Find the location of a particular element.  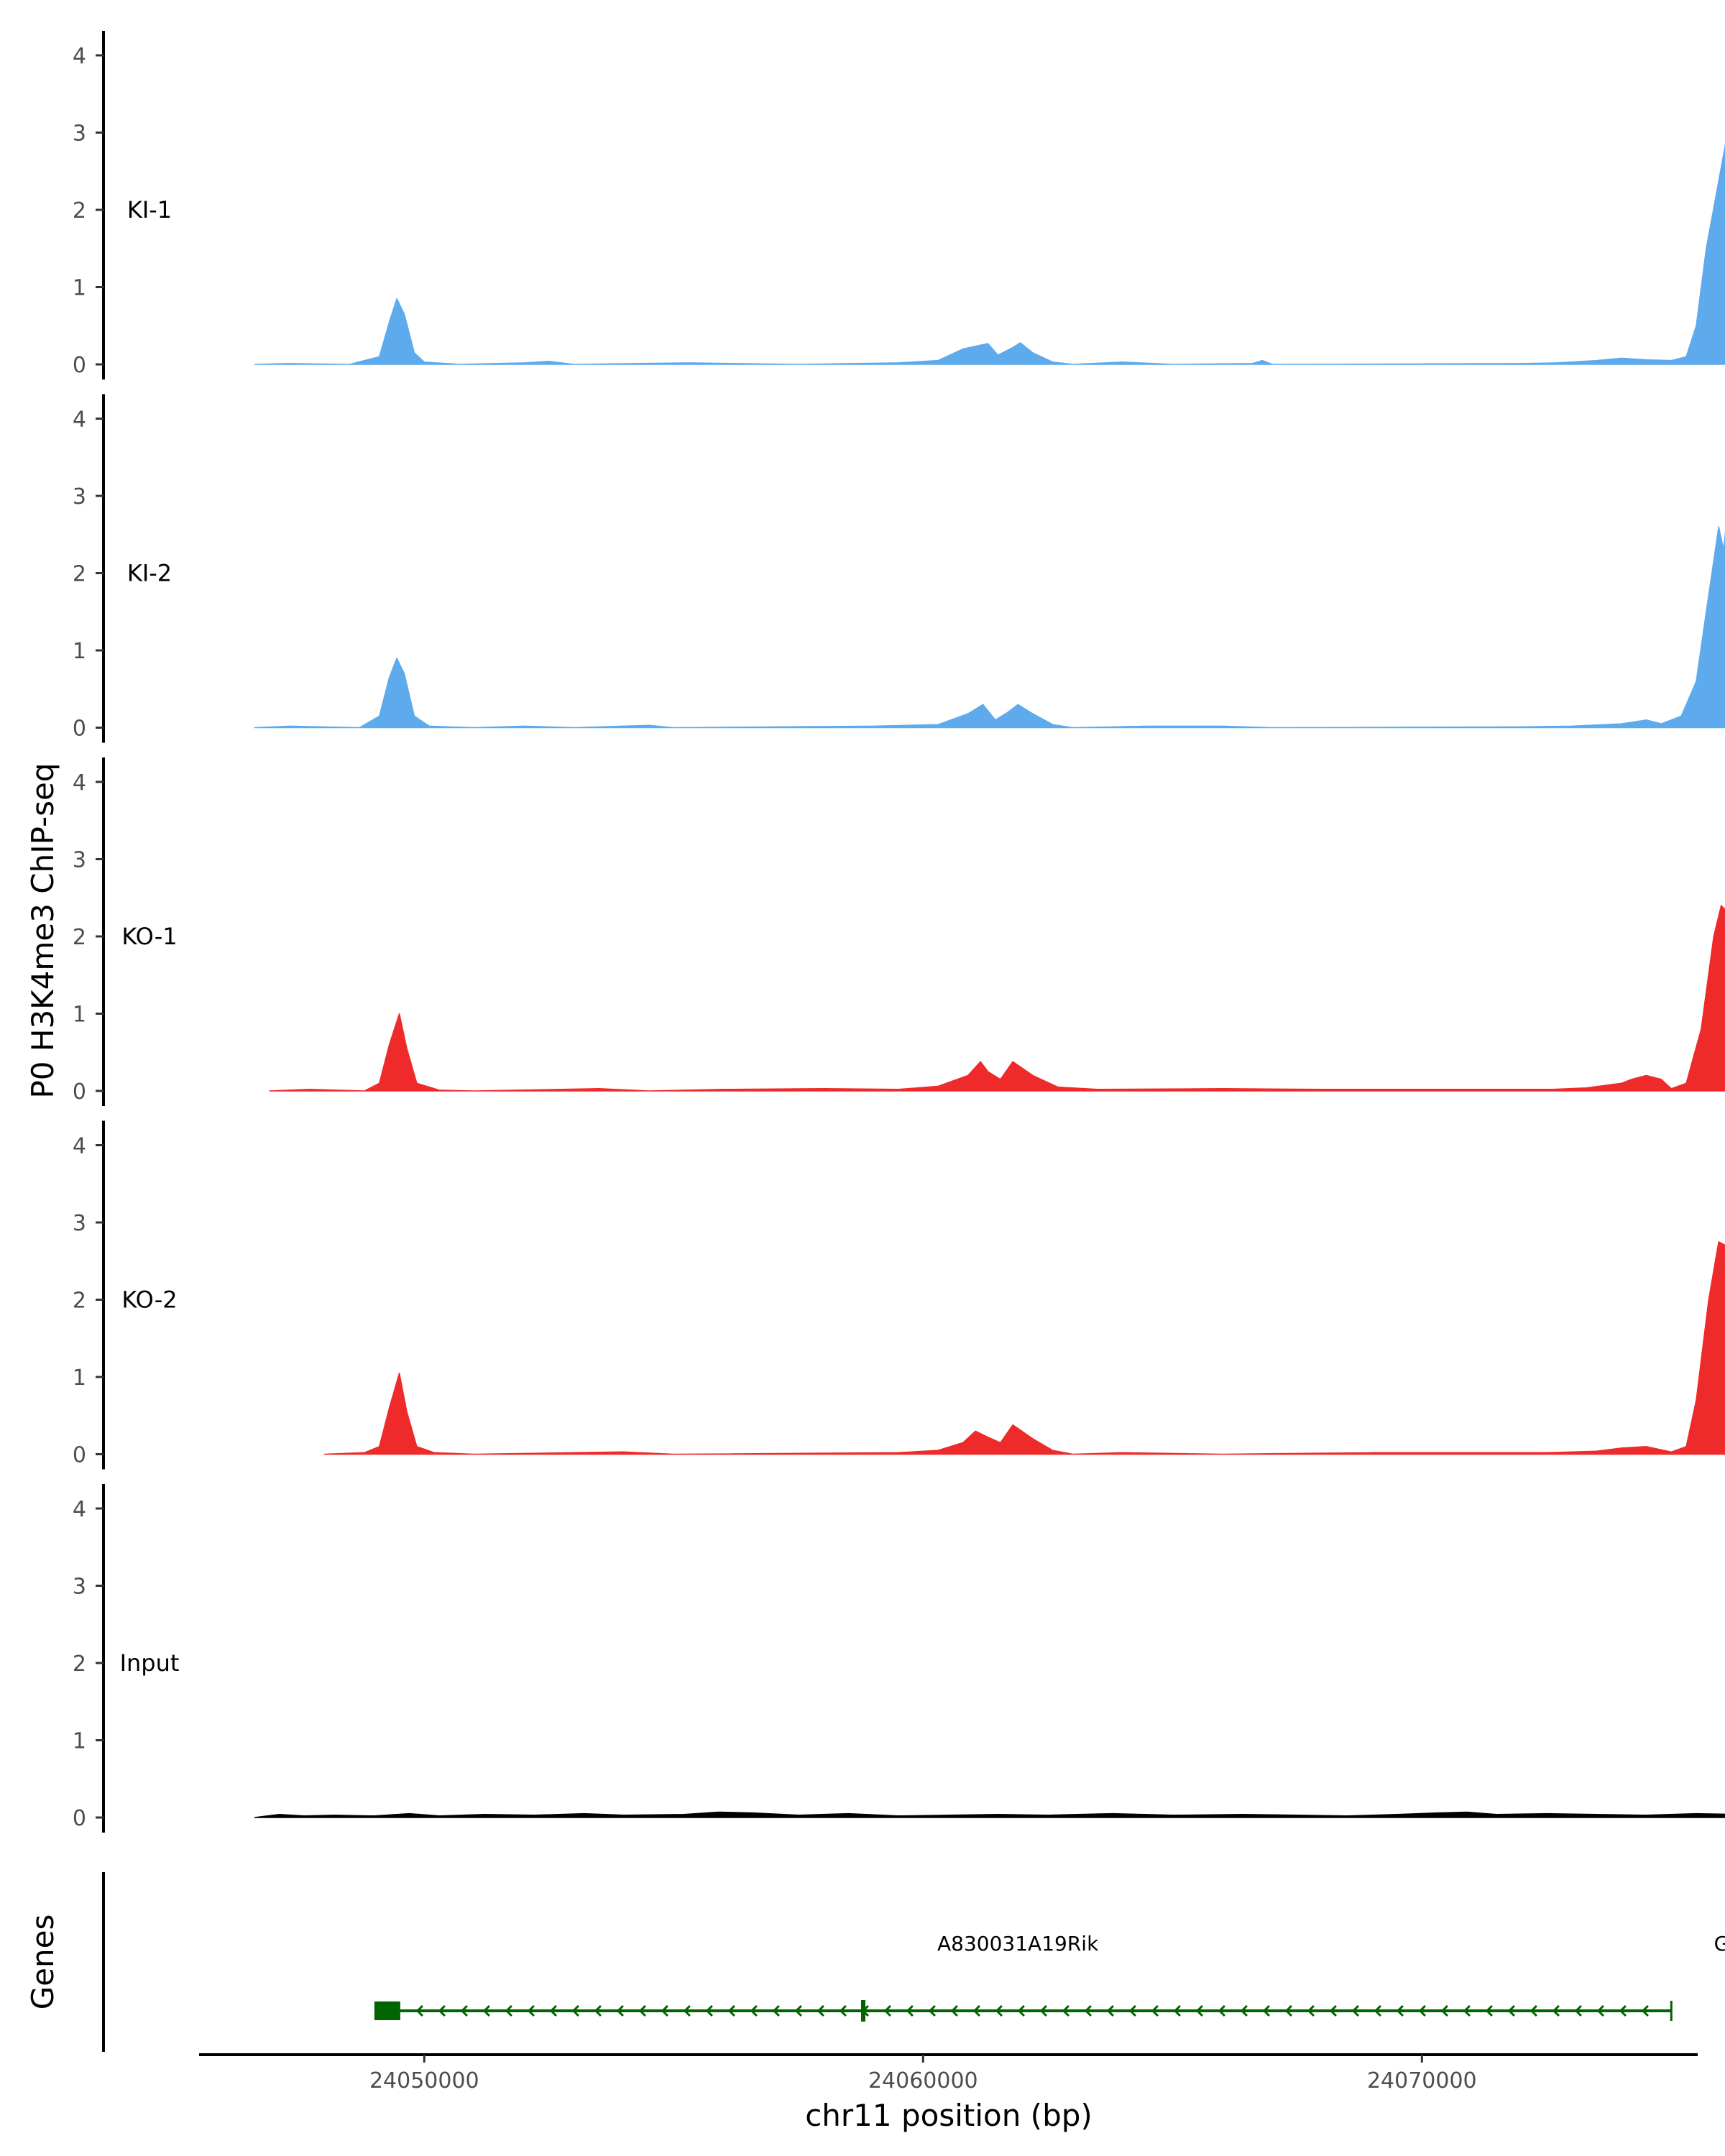

track-label: KI-1 is located at coordinates (149, 210).